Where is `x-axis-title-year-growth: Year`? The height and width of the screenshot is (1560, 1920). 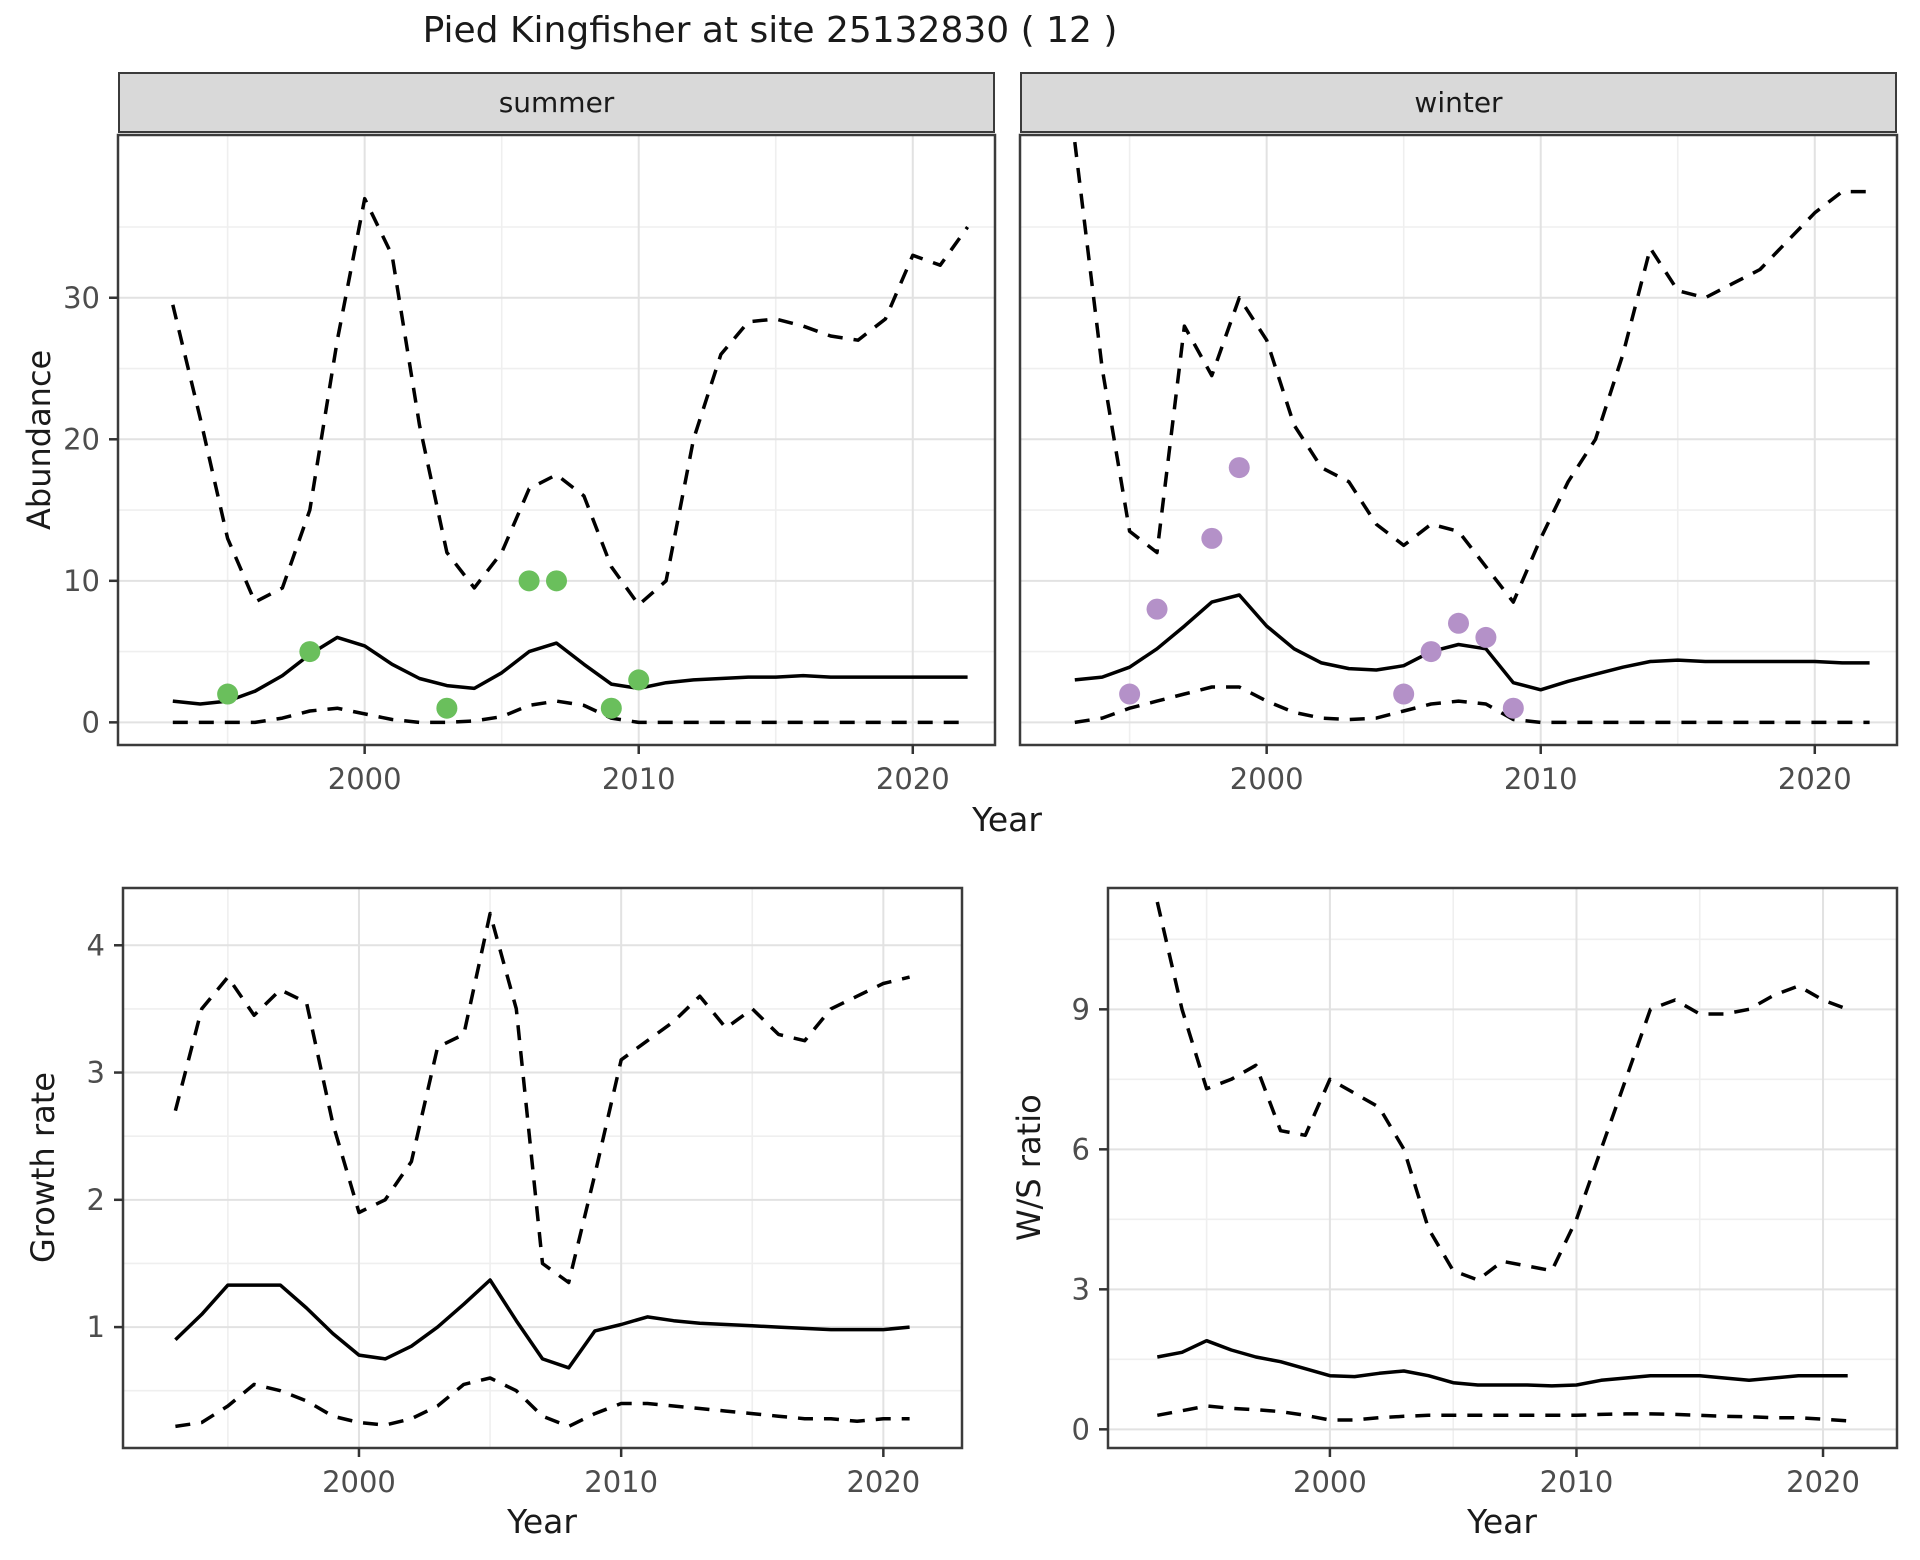 x-axis-title-year-growth: Year is located at coordinates (542, 1521).